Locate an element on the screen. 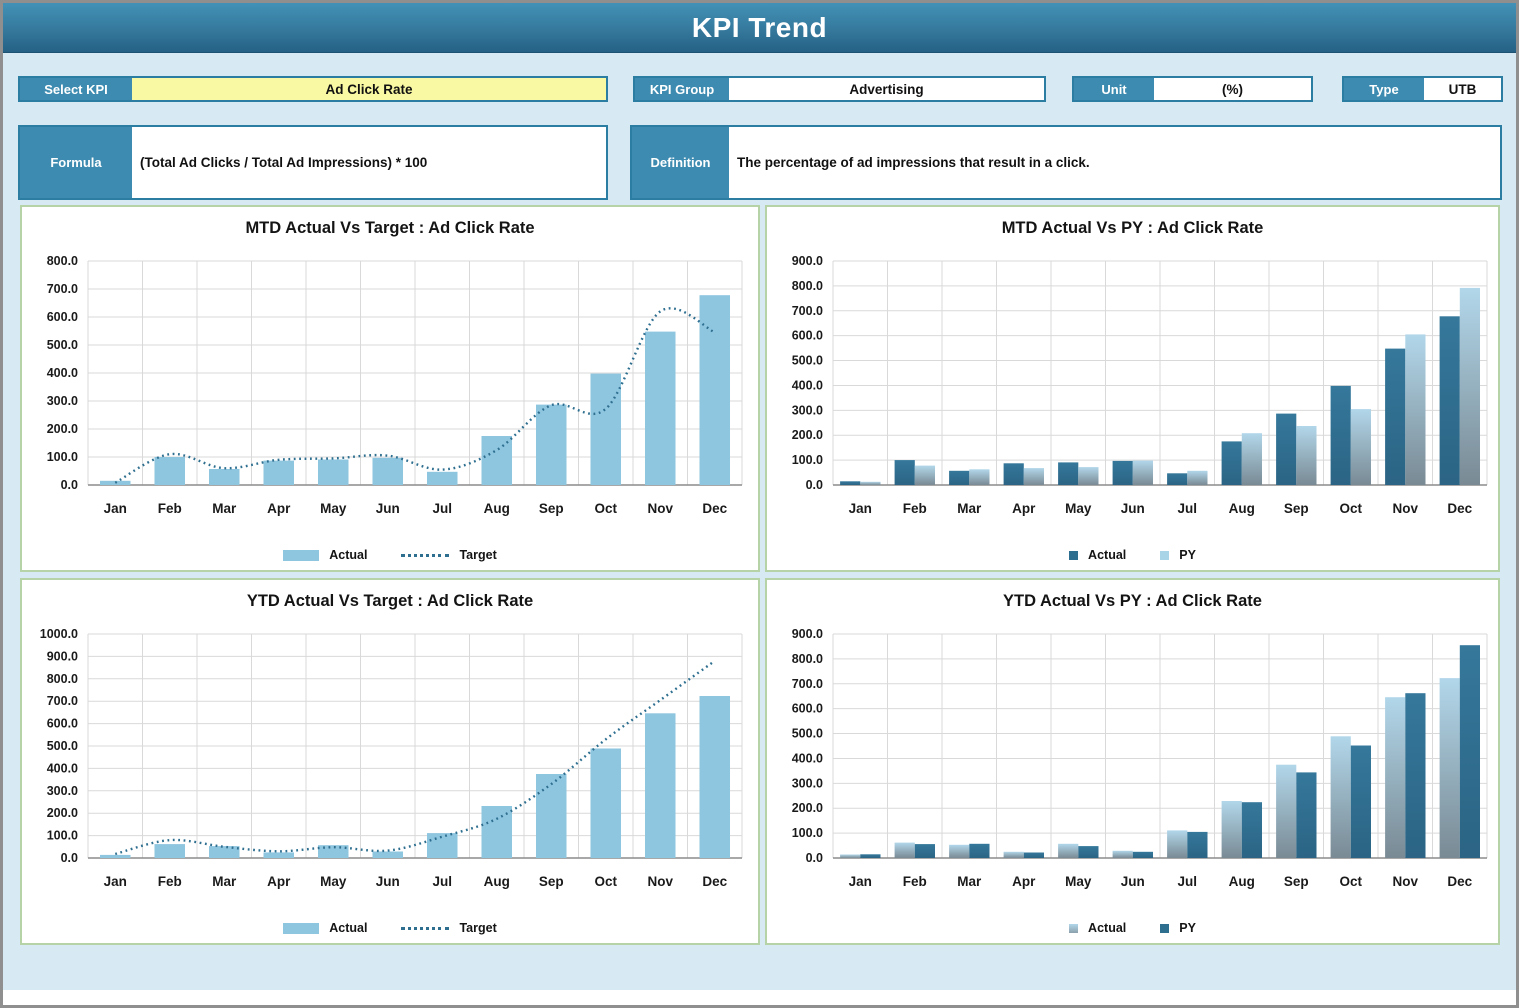 The width and height of the screenshot is (1519, 1008). unit-label: Unit is located at coordinates (1114, 89).